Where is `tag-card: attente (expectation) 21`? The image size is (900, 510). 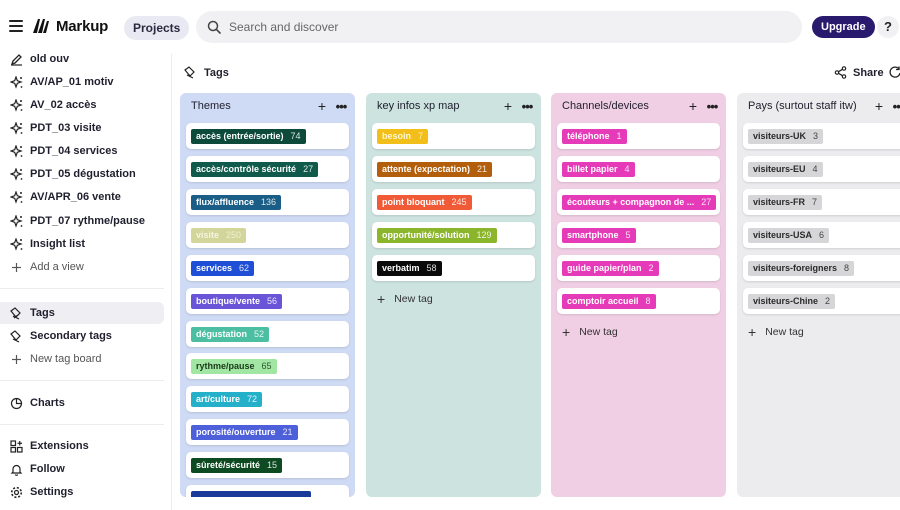 tag-card: attente (expectation) 21 is located at coordinates (453, 169).